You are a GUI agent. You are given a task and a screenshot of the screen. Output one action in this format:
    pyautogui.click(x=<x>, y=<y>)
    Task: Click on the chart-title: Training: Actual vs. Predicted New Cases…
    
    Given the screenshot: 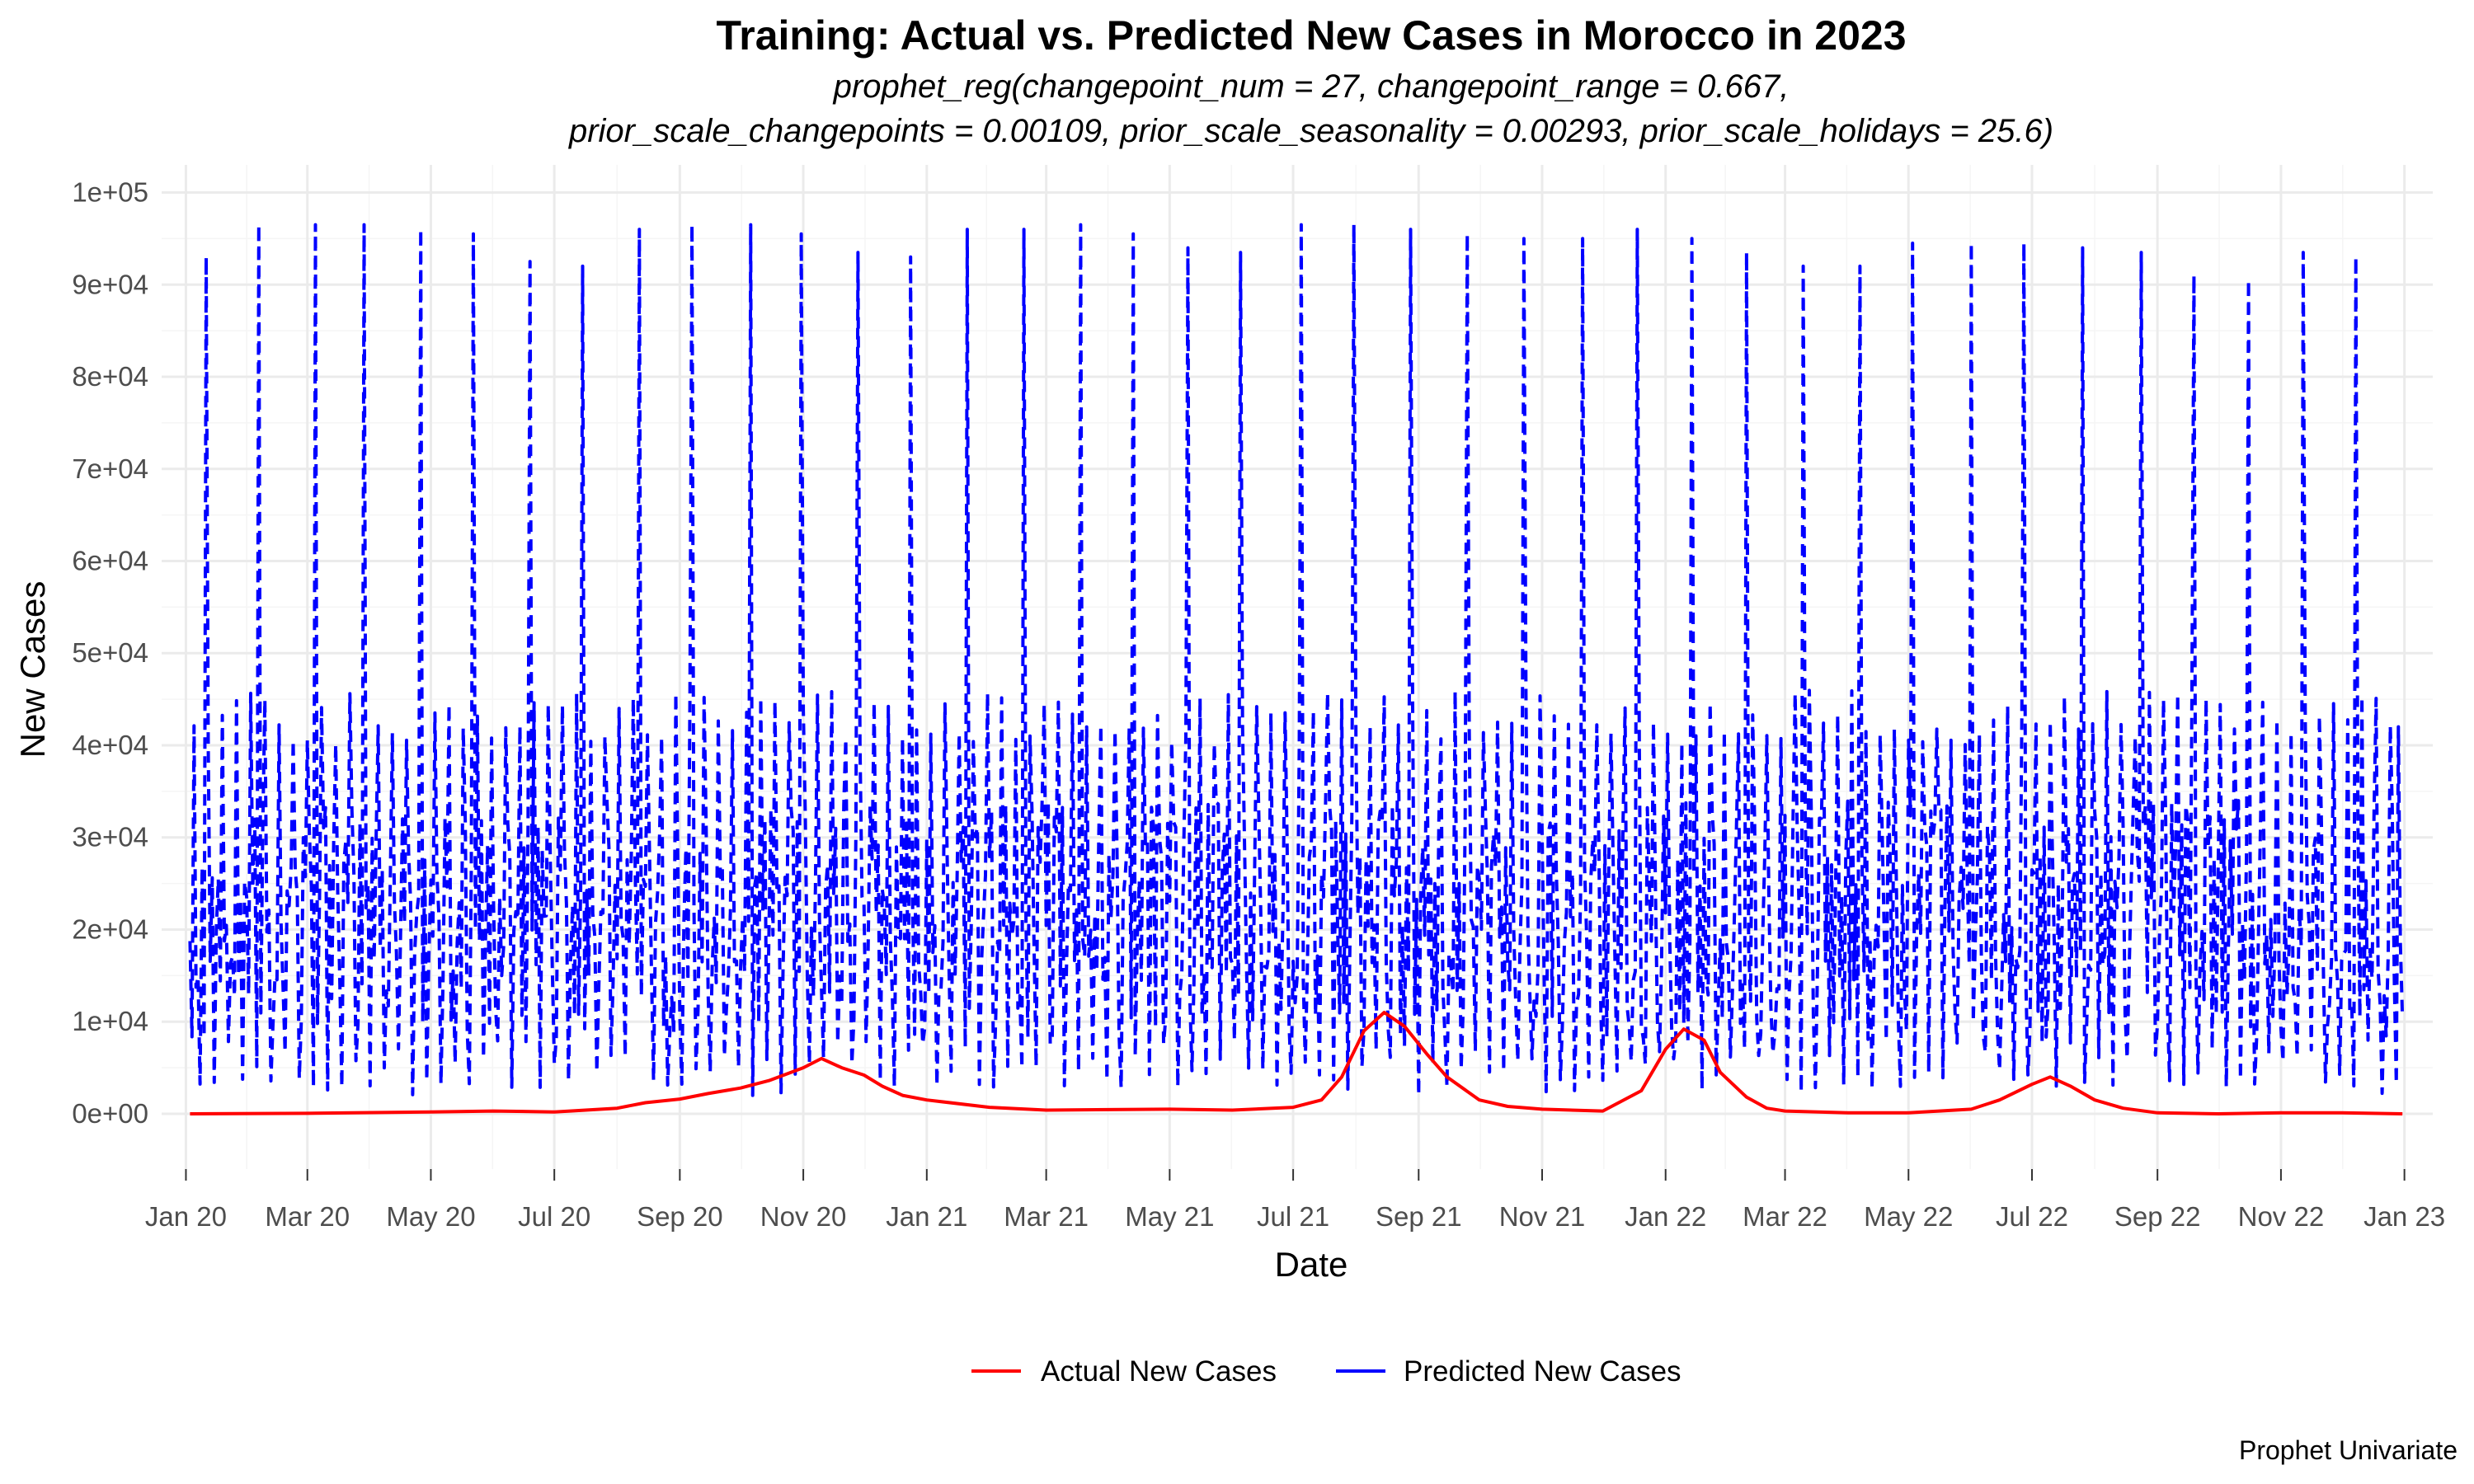 What is the action you would take?
    pyautogui.click(x=1311, y=35)
    